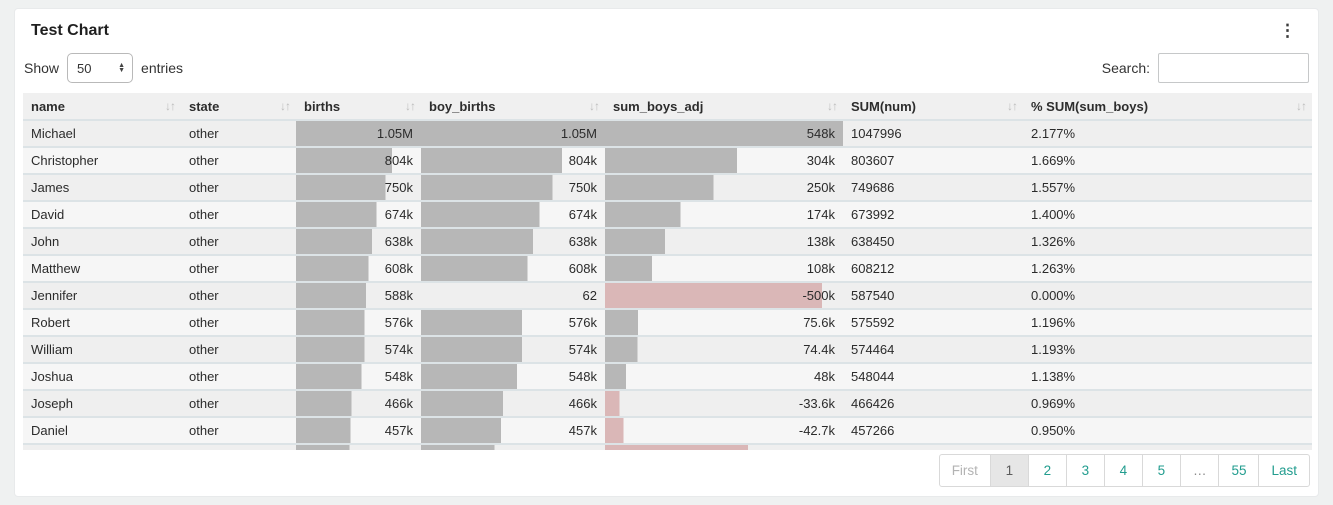 This screenshot has height=505, width=1333. What do you see at coordinates (102, 322) in the screenshot?
I see `cell-name: Robert` at bounding box center [102, 322].